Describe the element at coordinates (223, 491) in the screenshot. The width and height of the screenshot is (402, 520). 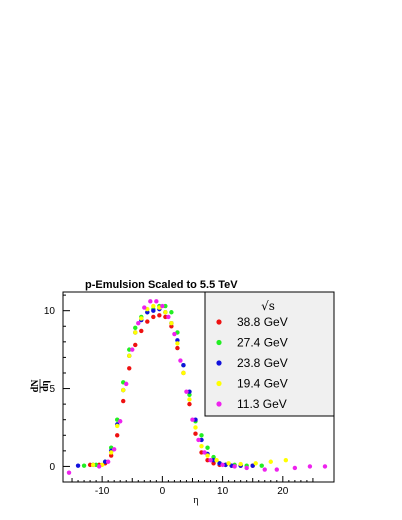
I see `x-tick-label: 10` at that location.